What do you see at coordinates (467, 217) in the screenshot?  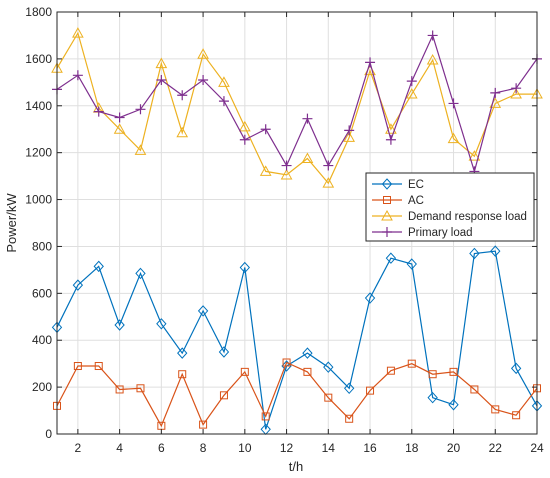 I see `legend-label: Demand response load` at bounding box center [467, 217].